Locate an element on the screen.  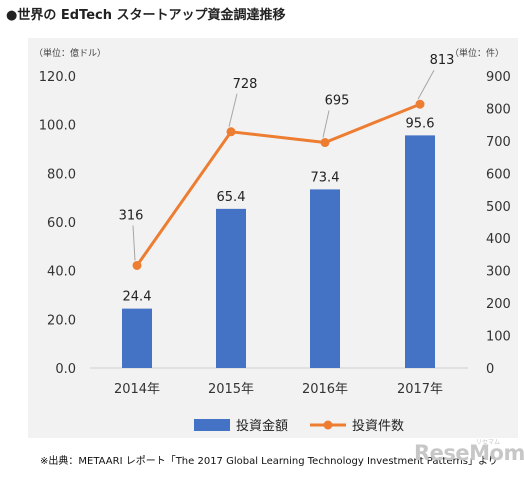
right-axis-tick-label: 0 is located at coordinates (490, 369).